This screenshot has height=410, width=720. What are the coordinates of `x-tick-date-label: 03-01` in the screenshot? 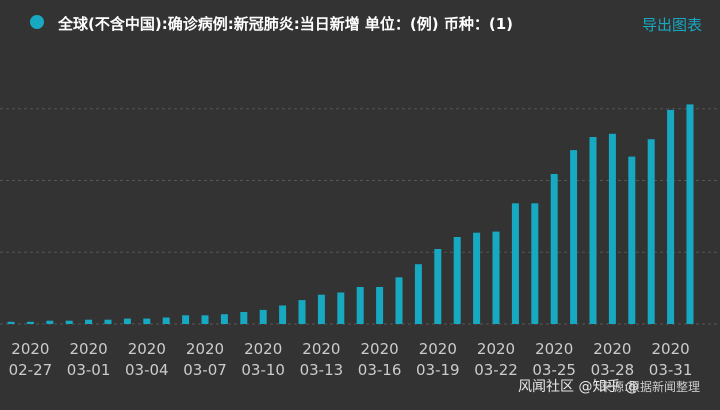 It's located at (89, 370).